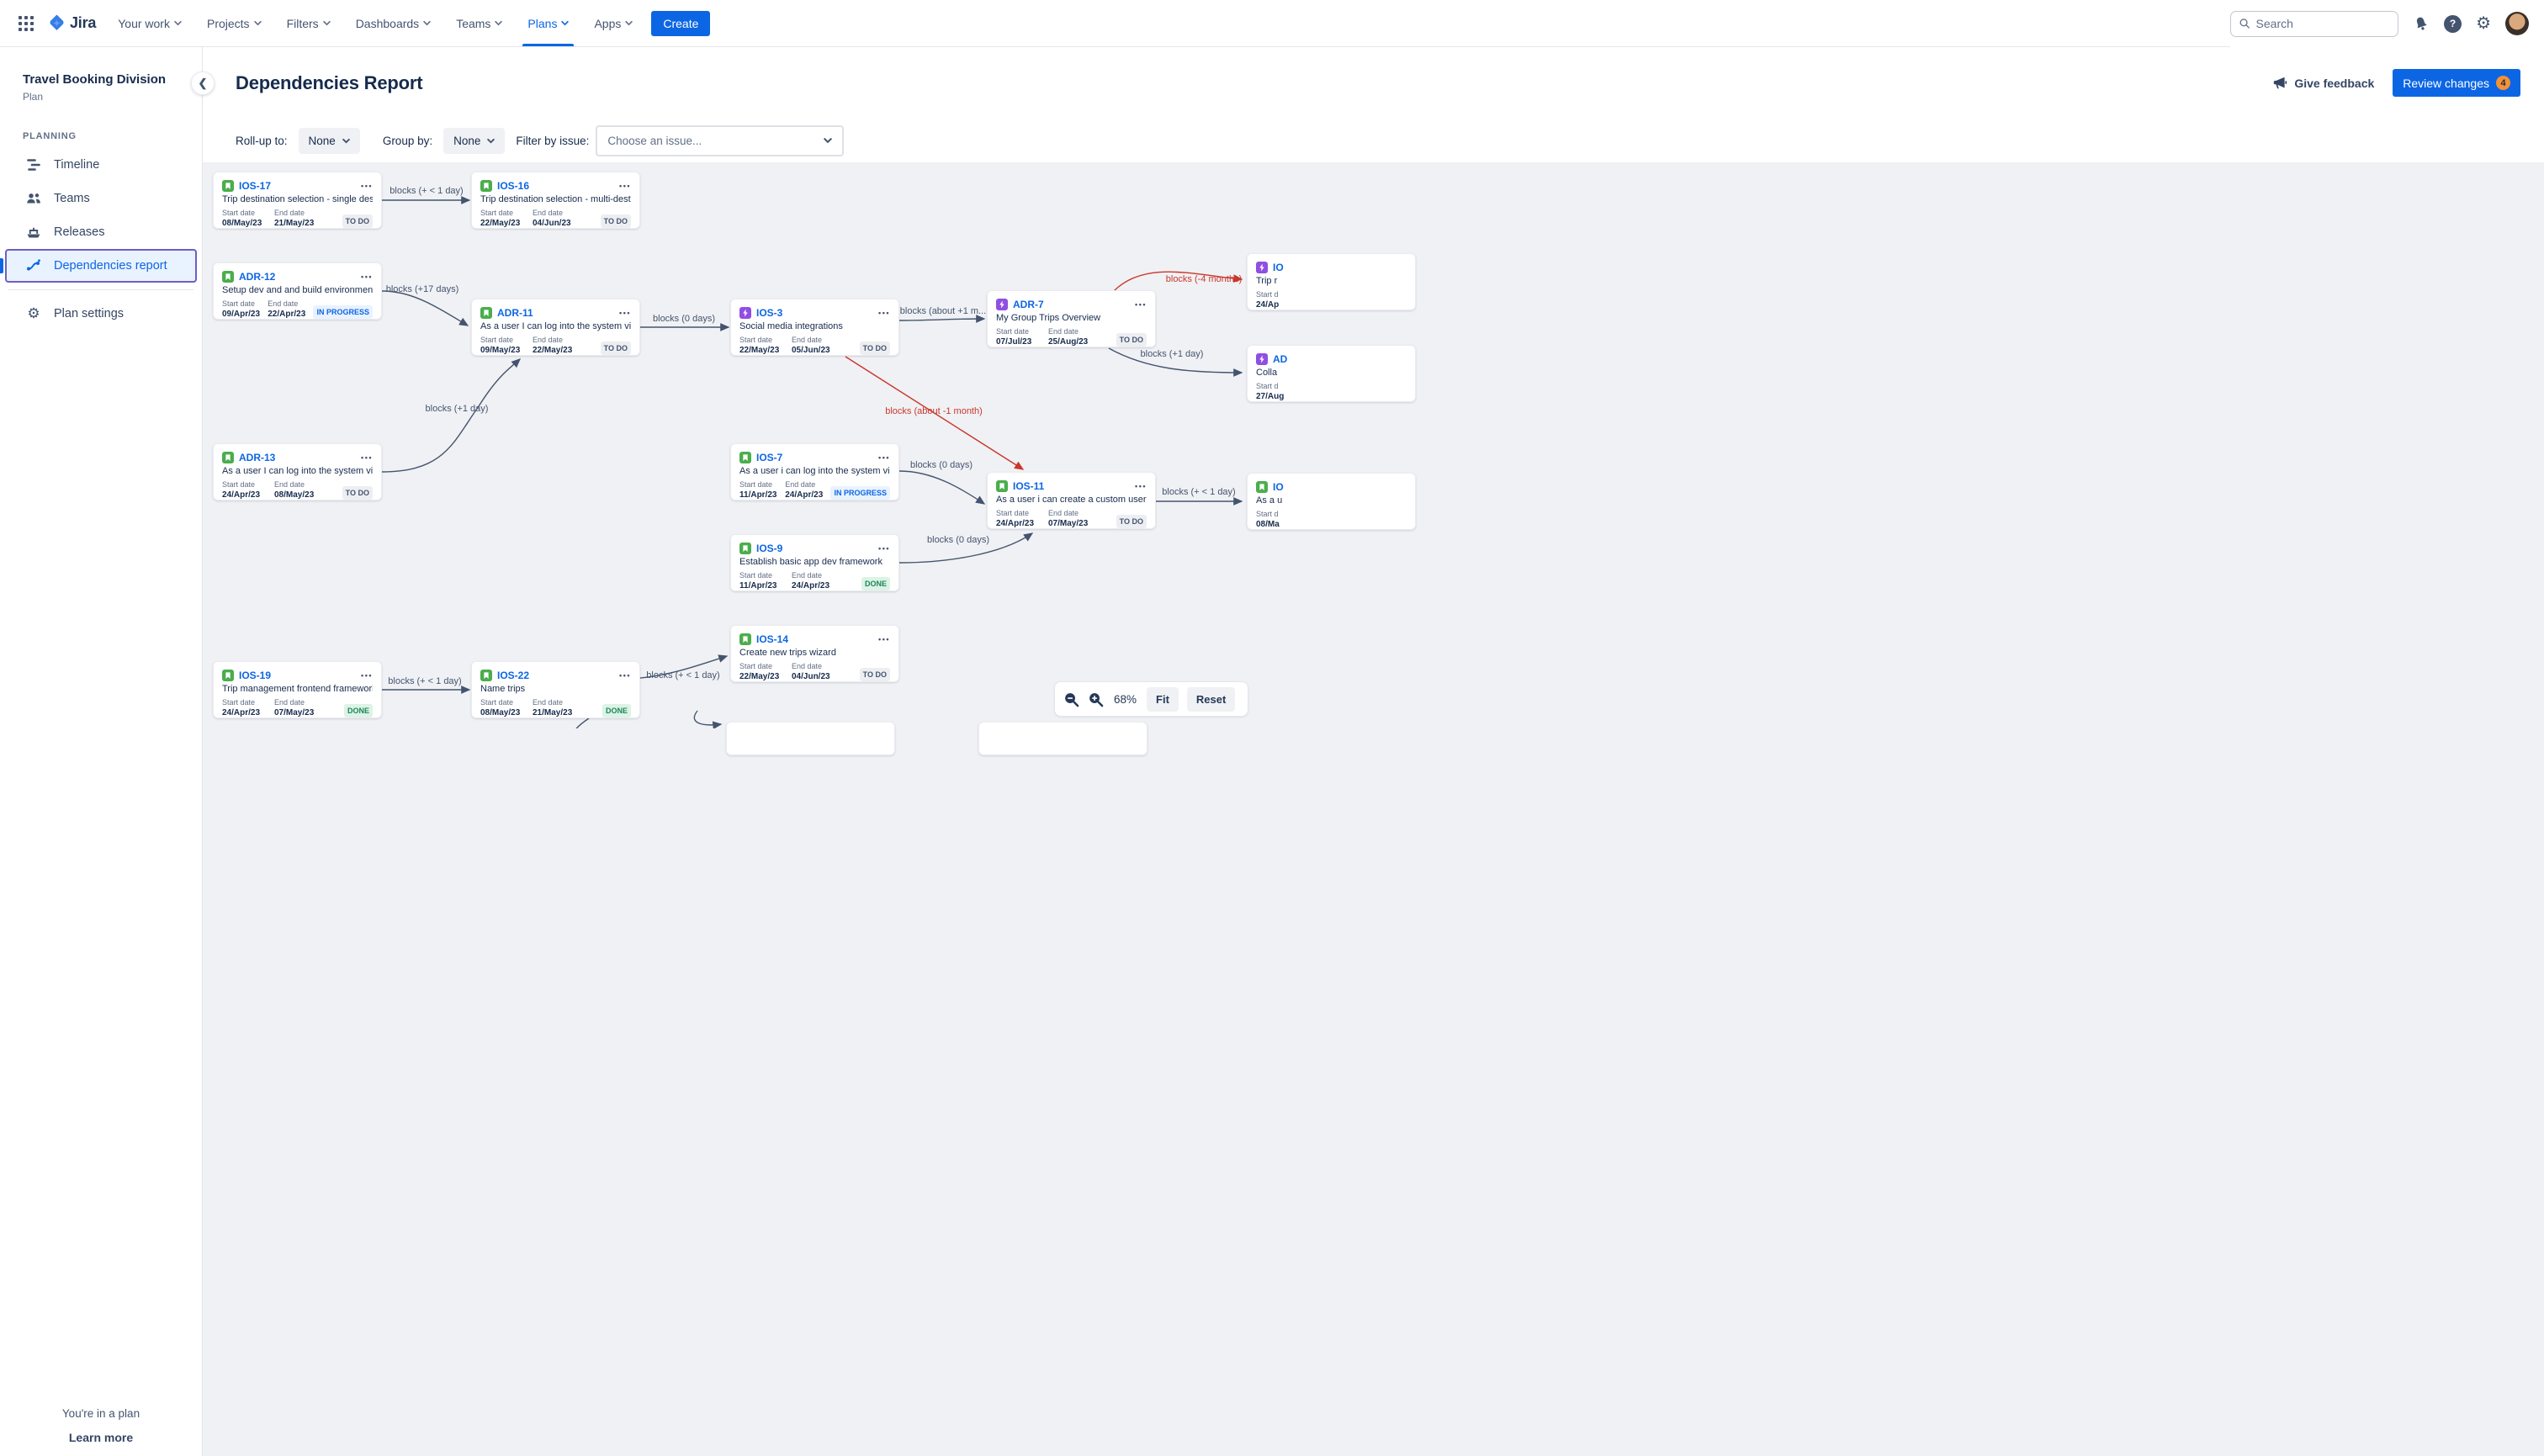  Describe the element at coordinates (257, 276) in the screenshot. I see `issue-key: ADR-12` at that location.